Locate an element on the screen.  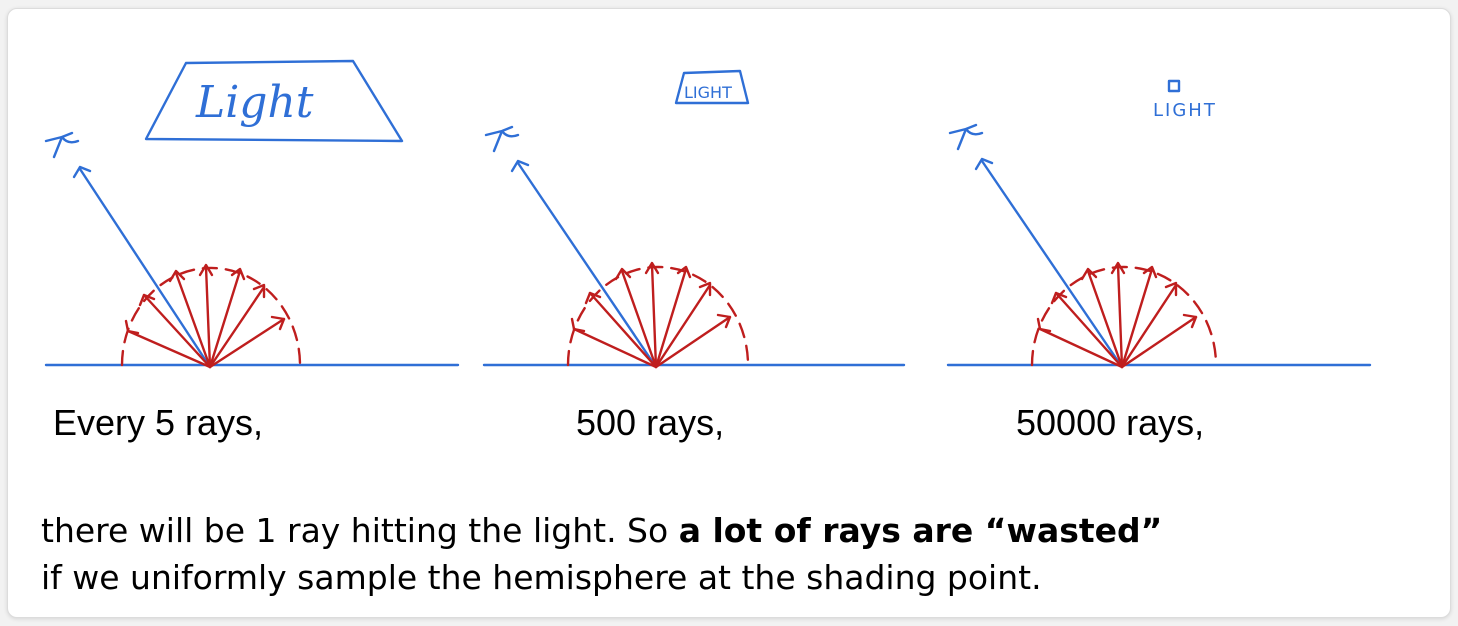
panel-2: LIGHT is located at coordinates (694, 219).